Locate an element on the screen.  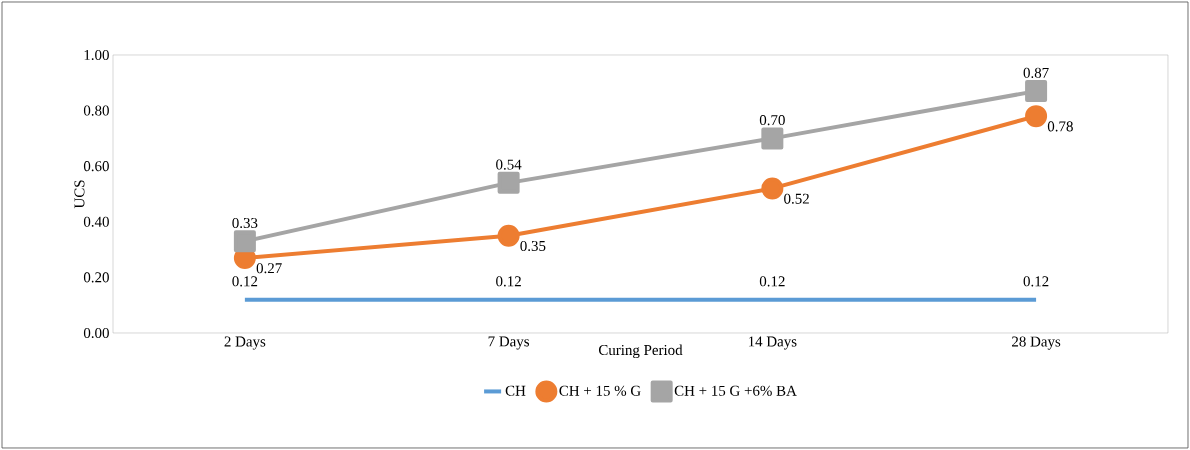
data-label: 0.27 is located at coordinates (269, 268).